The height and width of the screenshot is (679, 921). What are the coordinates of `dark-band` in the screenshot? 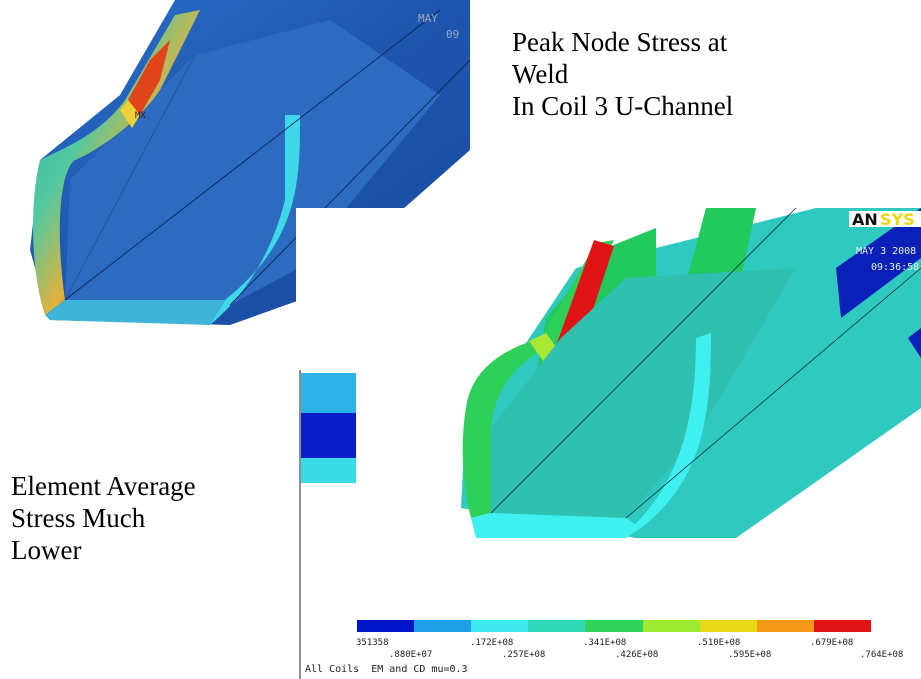 It's located at (878, 263).